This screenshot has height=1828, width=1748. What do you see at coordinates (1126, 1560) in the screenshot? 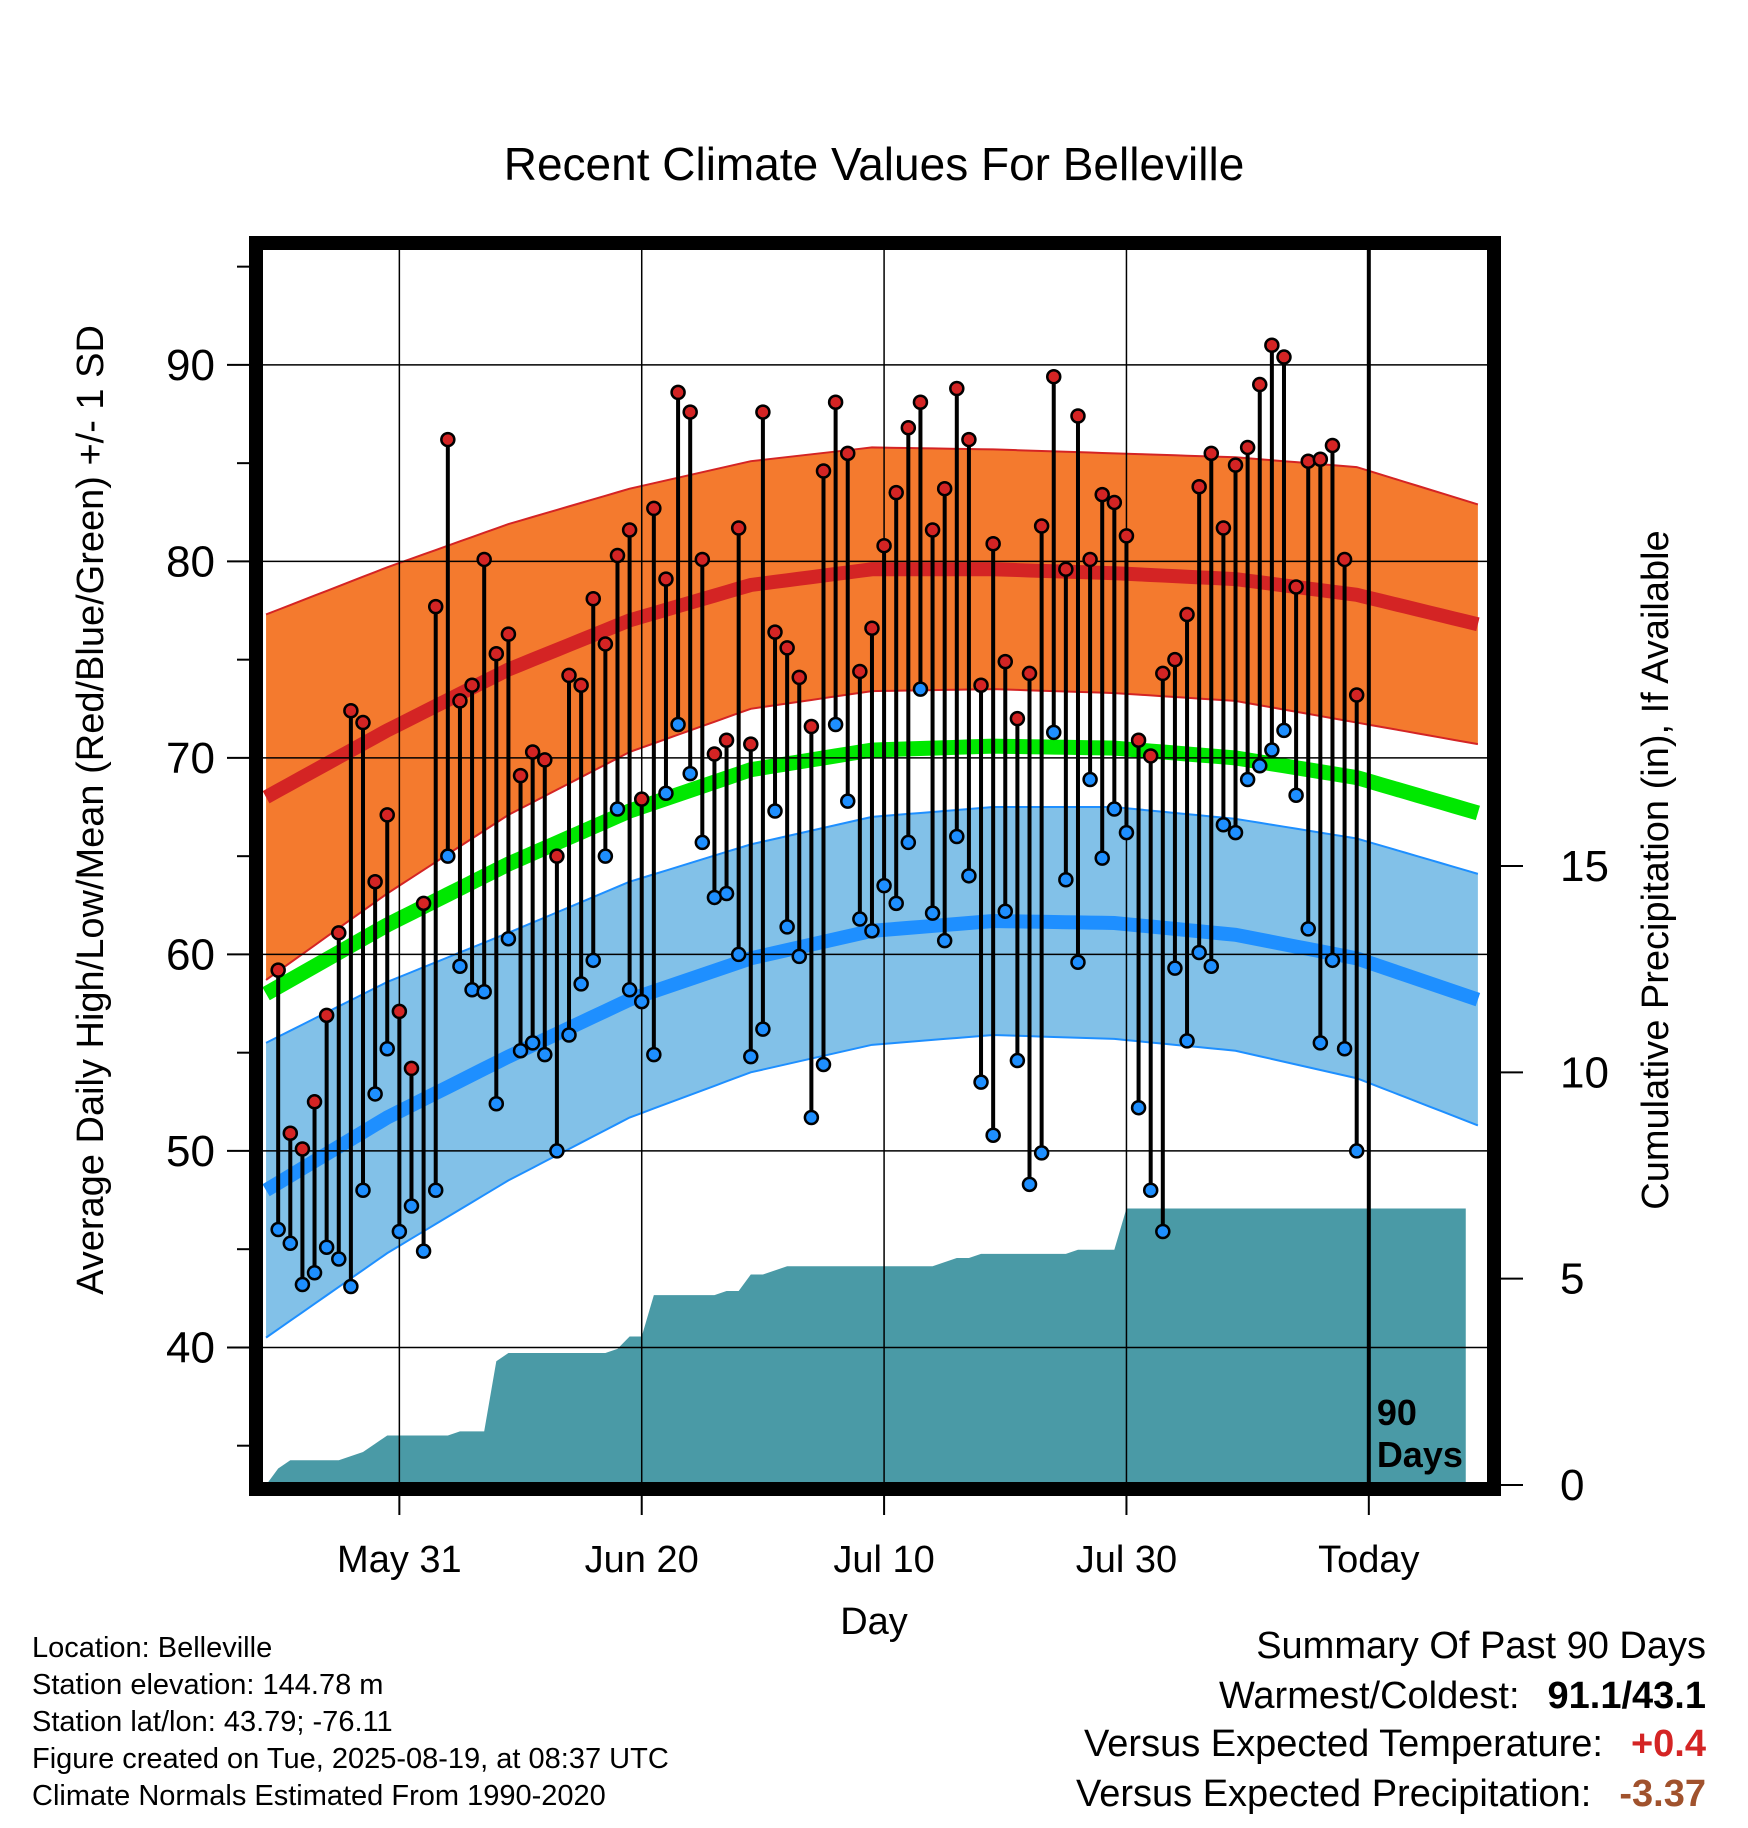
I see `x-tick-label: Jul 30` at bounding box center [1126, 1560].